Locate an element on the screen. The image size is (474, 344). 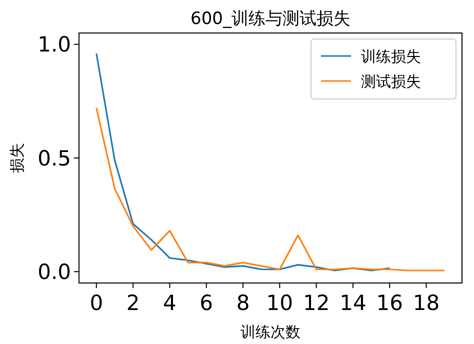
legend-label: 训练损失 is located at coordinates (391, 56).